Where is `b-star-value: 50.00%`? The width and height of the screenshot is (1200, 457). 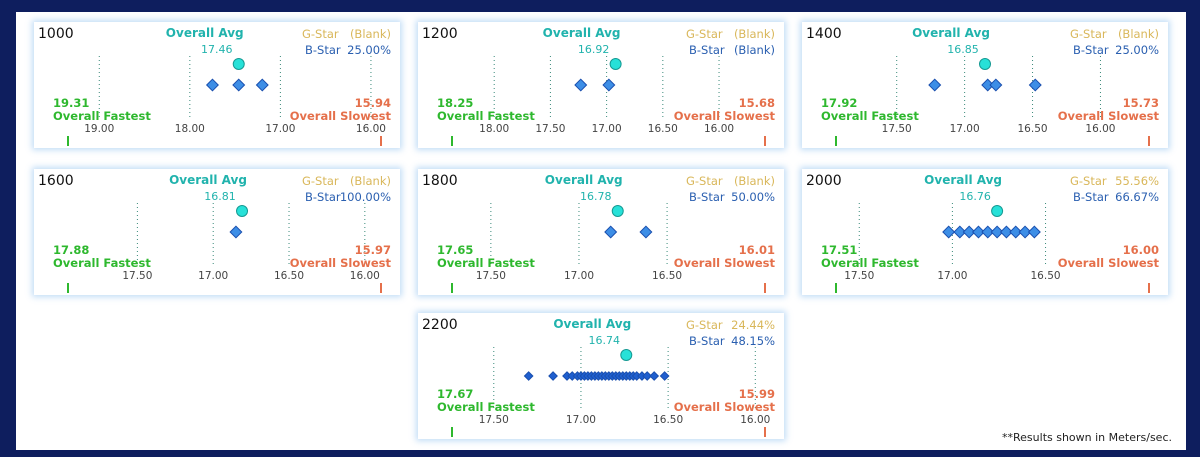
b-star-value: 50.00% is located at coordinates (753, 197).